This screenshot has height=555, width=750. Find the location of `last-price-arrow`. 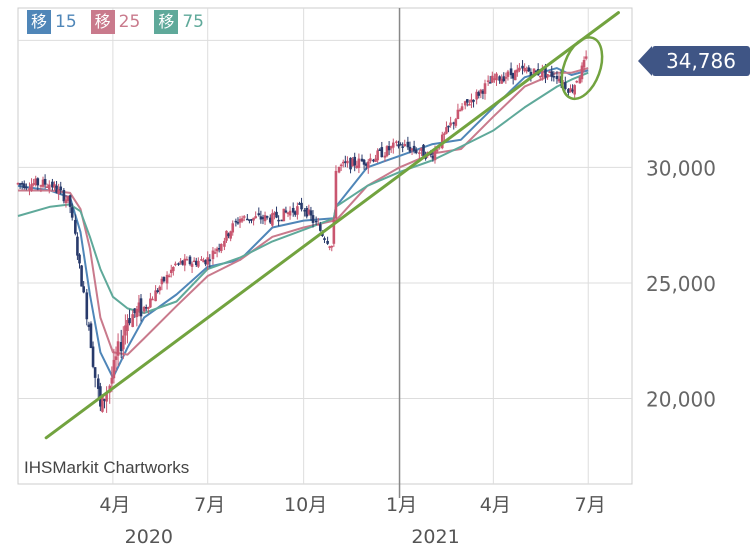

last-price-arrow is located at coordinates (645, 61).